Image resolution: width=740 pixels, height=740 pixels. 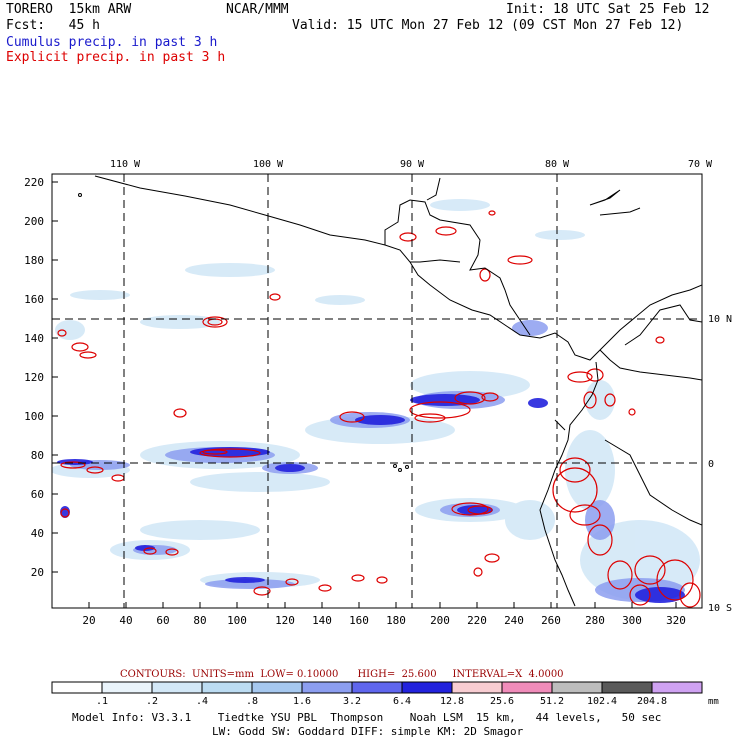 What do you see at coordinates (37, 572) in the screenshot?
I see `y-tick: 20` at bounding box center [37, 572].